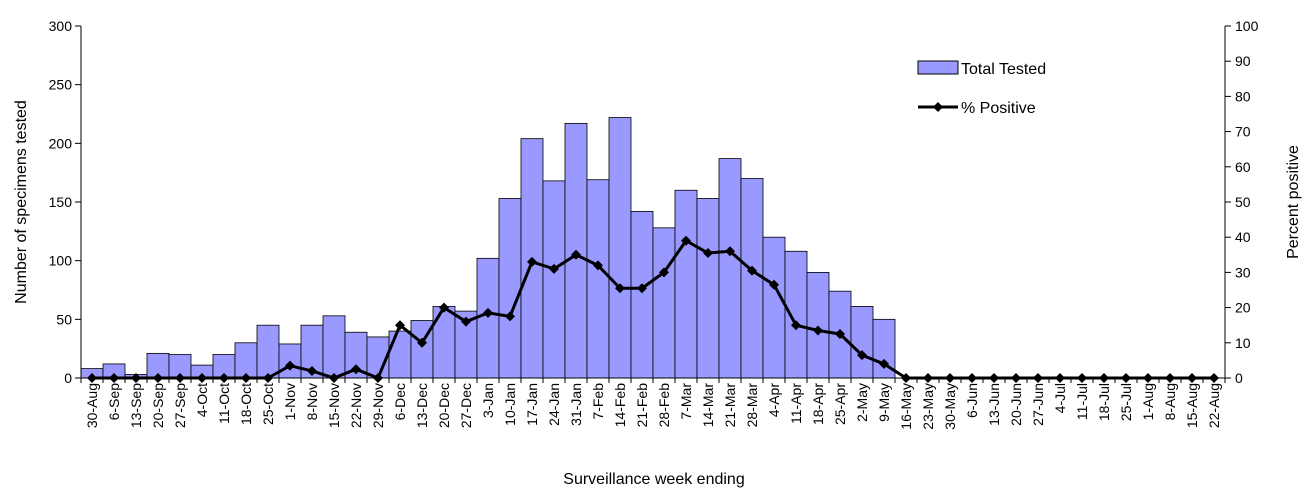  What do you see at coordinates (1082, 401) in the screenshot?
I see `x-tick-label: 11-Jul` at bounding box center [1082, 401].